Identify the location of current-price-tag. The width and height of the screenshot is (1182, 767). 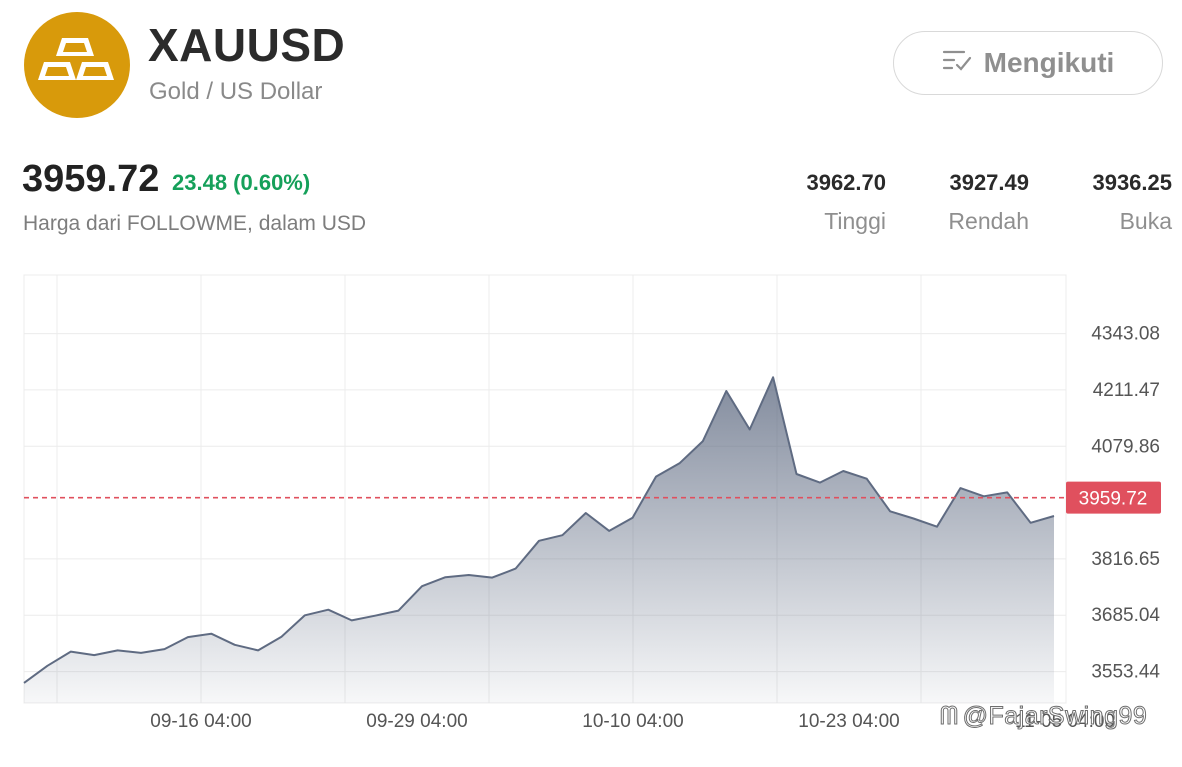
(1113, 497).